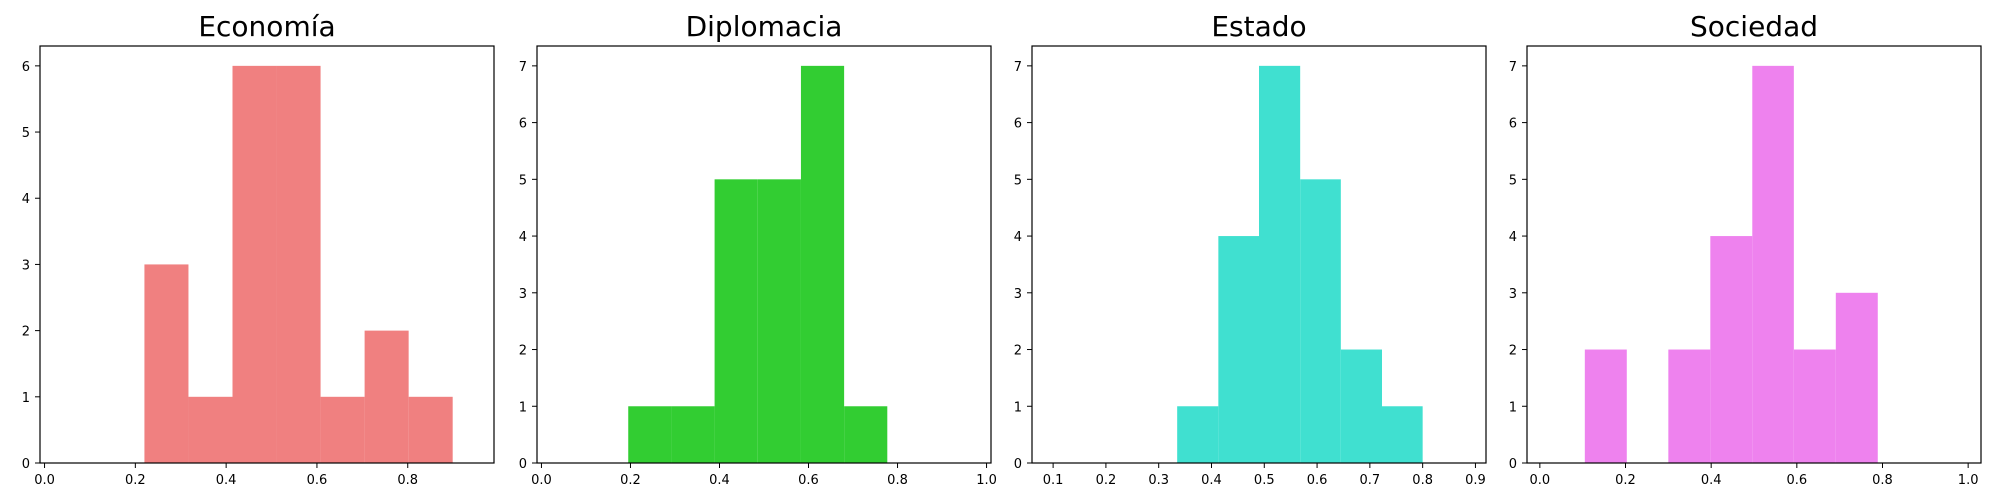  I want to click on x-tick-label: 0.9, so click(1475, 480).